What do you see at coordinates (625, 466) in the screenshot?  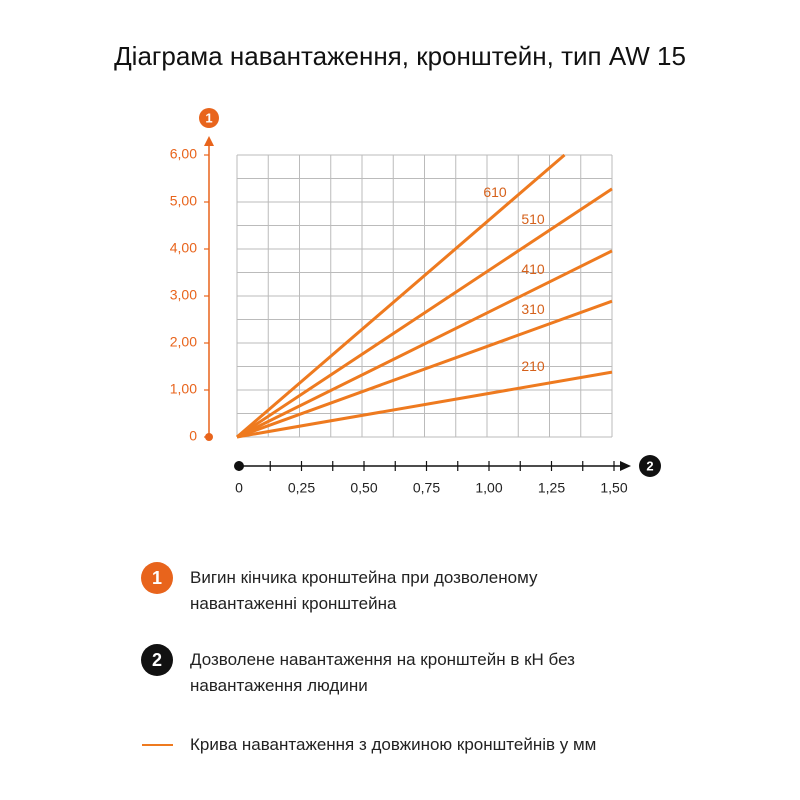 I see `x-axis-arrow` at bounding box center [625, 466].